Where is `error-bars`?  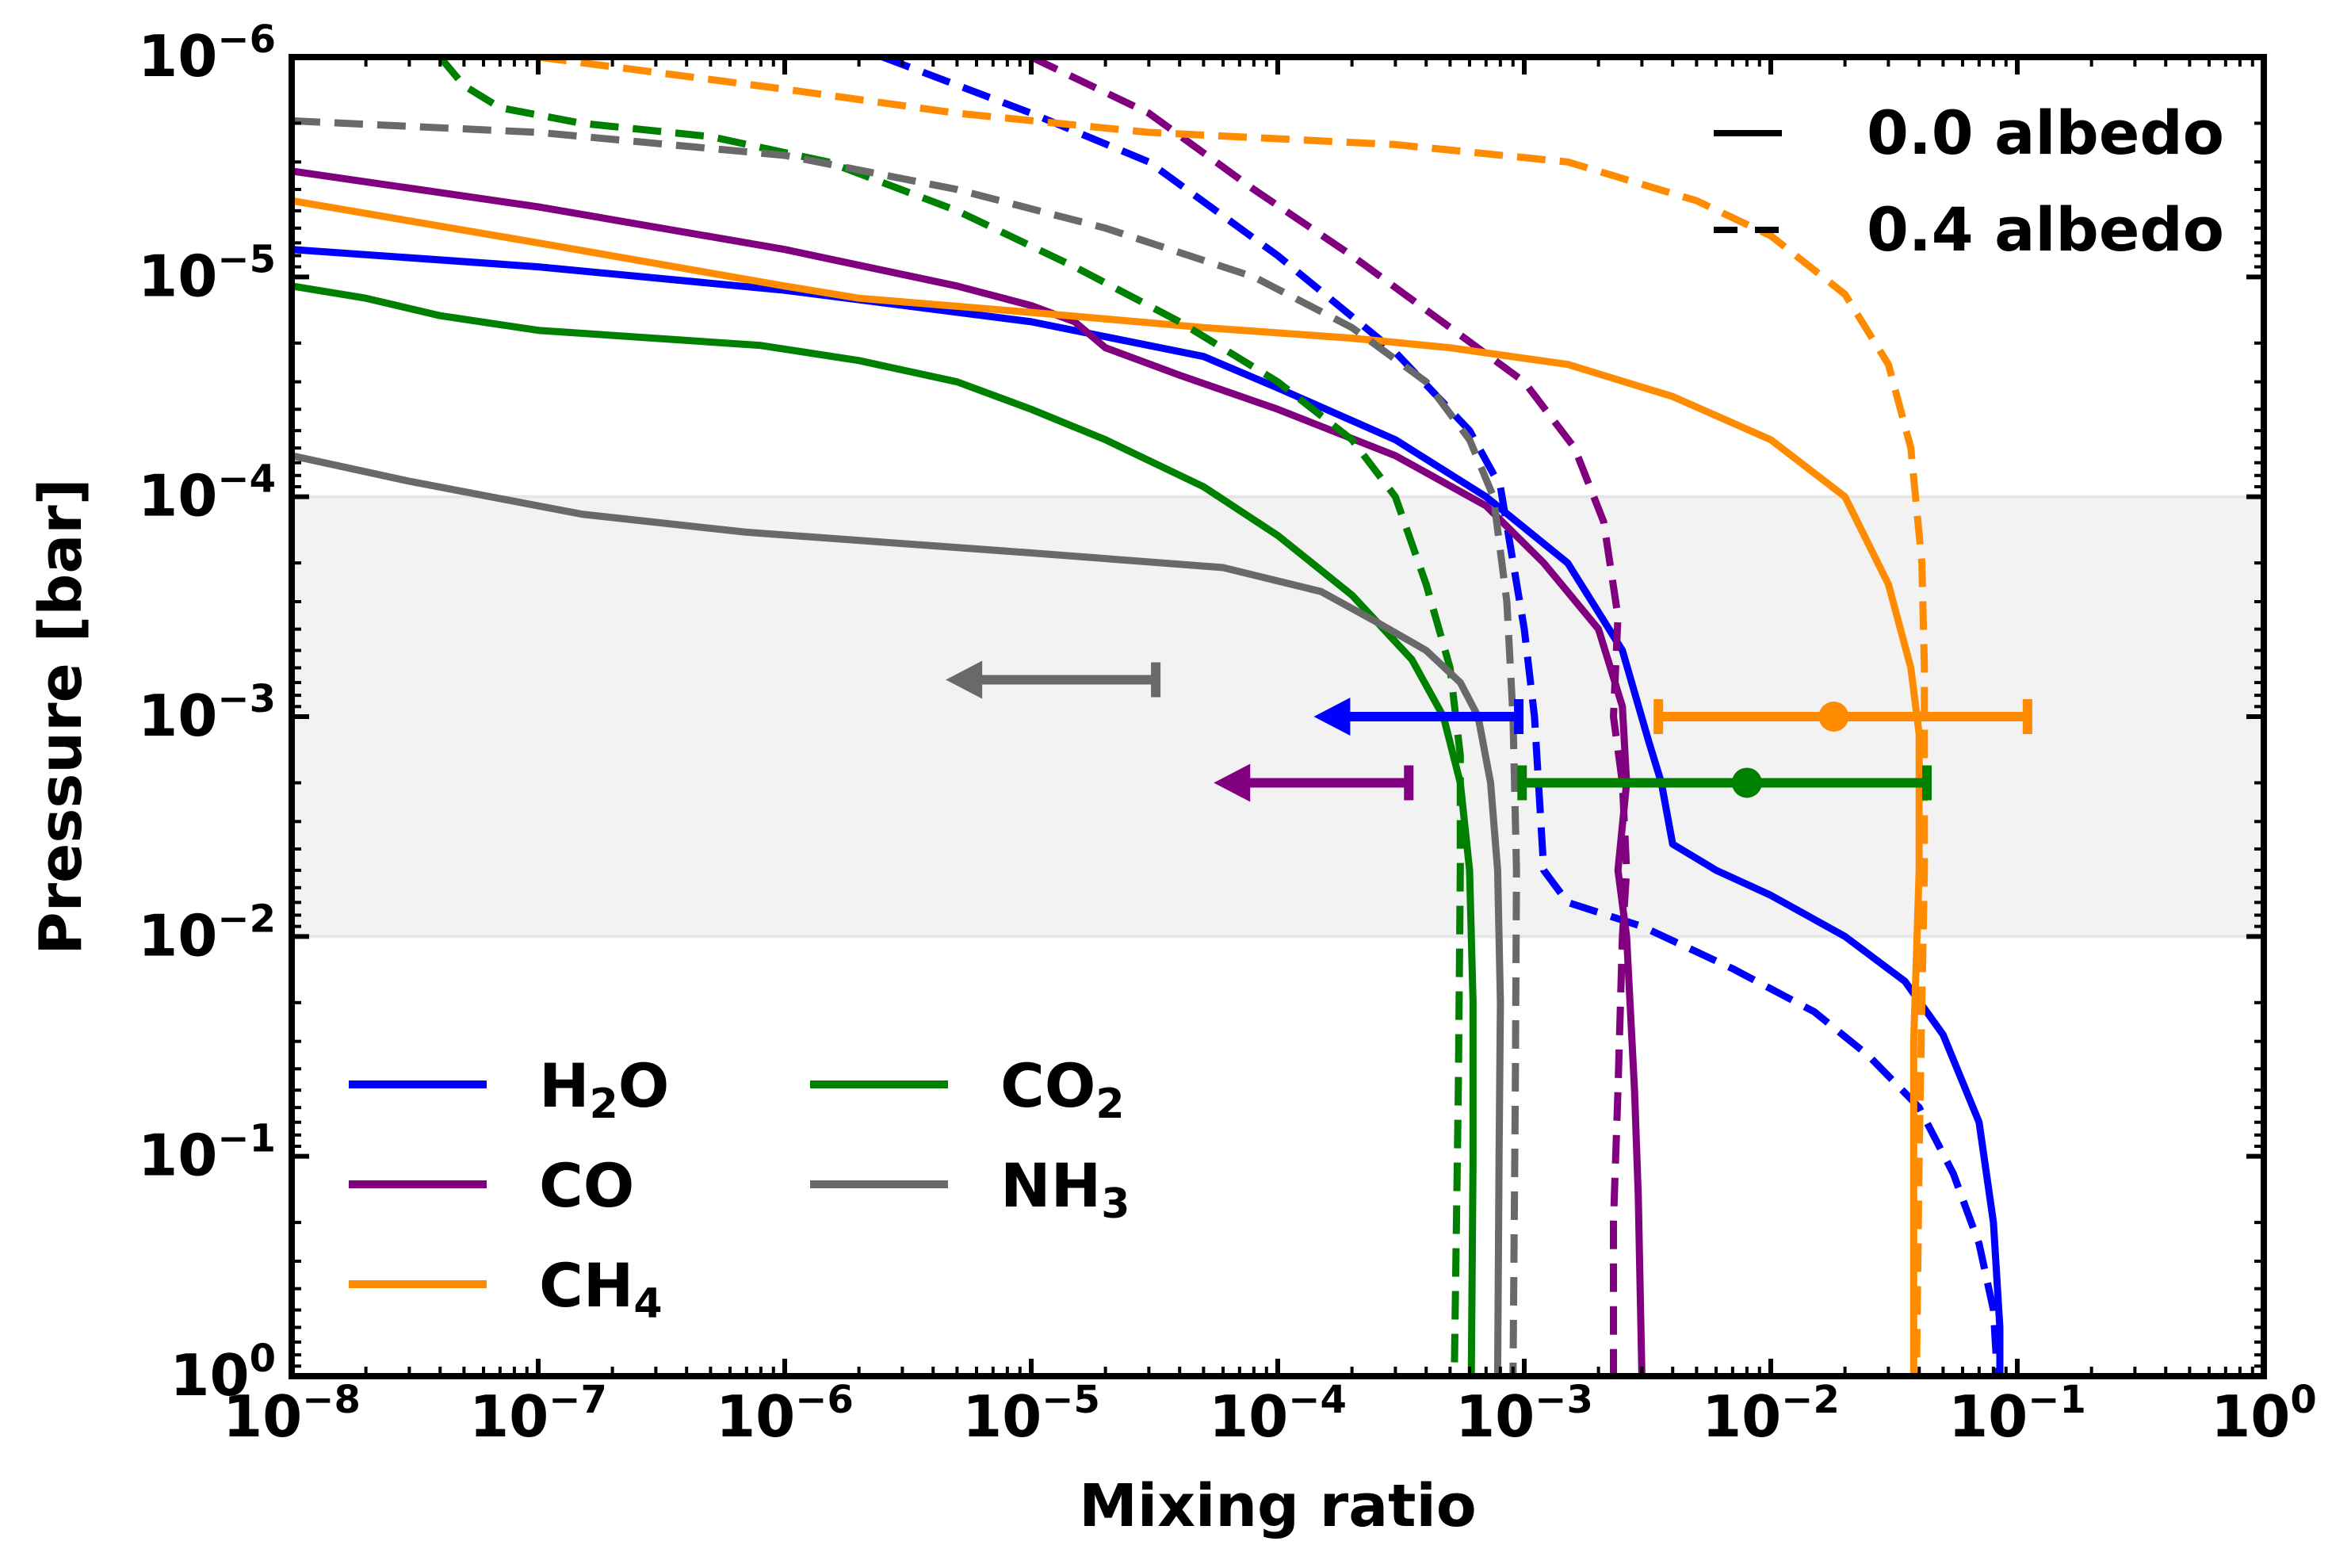 error-bars is located at coordinates (1489, 731).